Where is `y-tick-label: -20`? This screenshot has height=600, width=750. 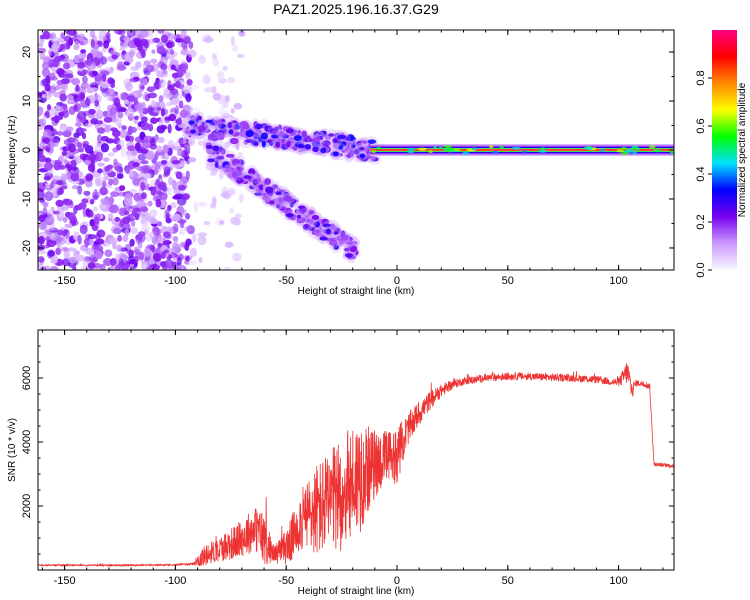
y-tick-label: -20 is located at coordinates (27, 248).